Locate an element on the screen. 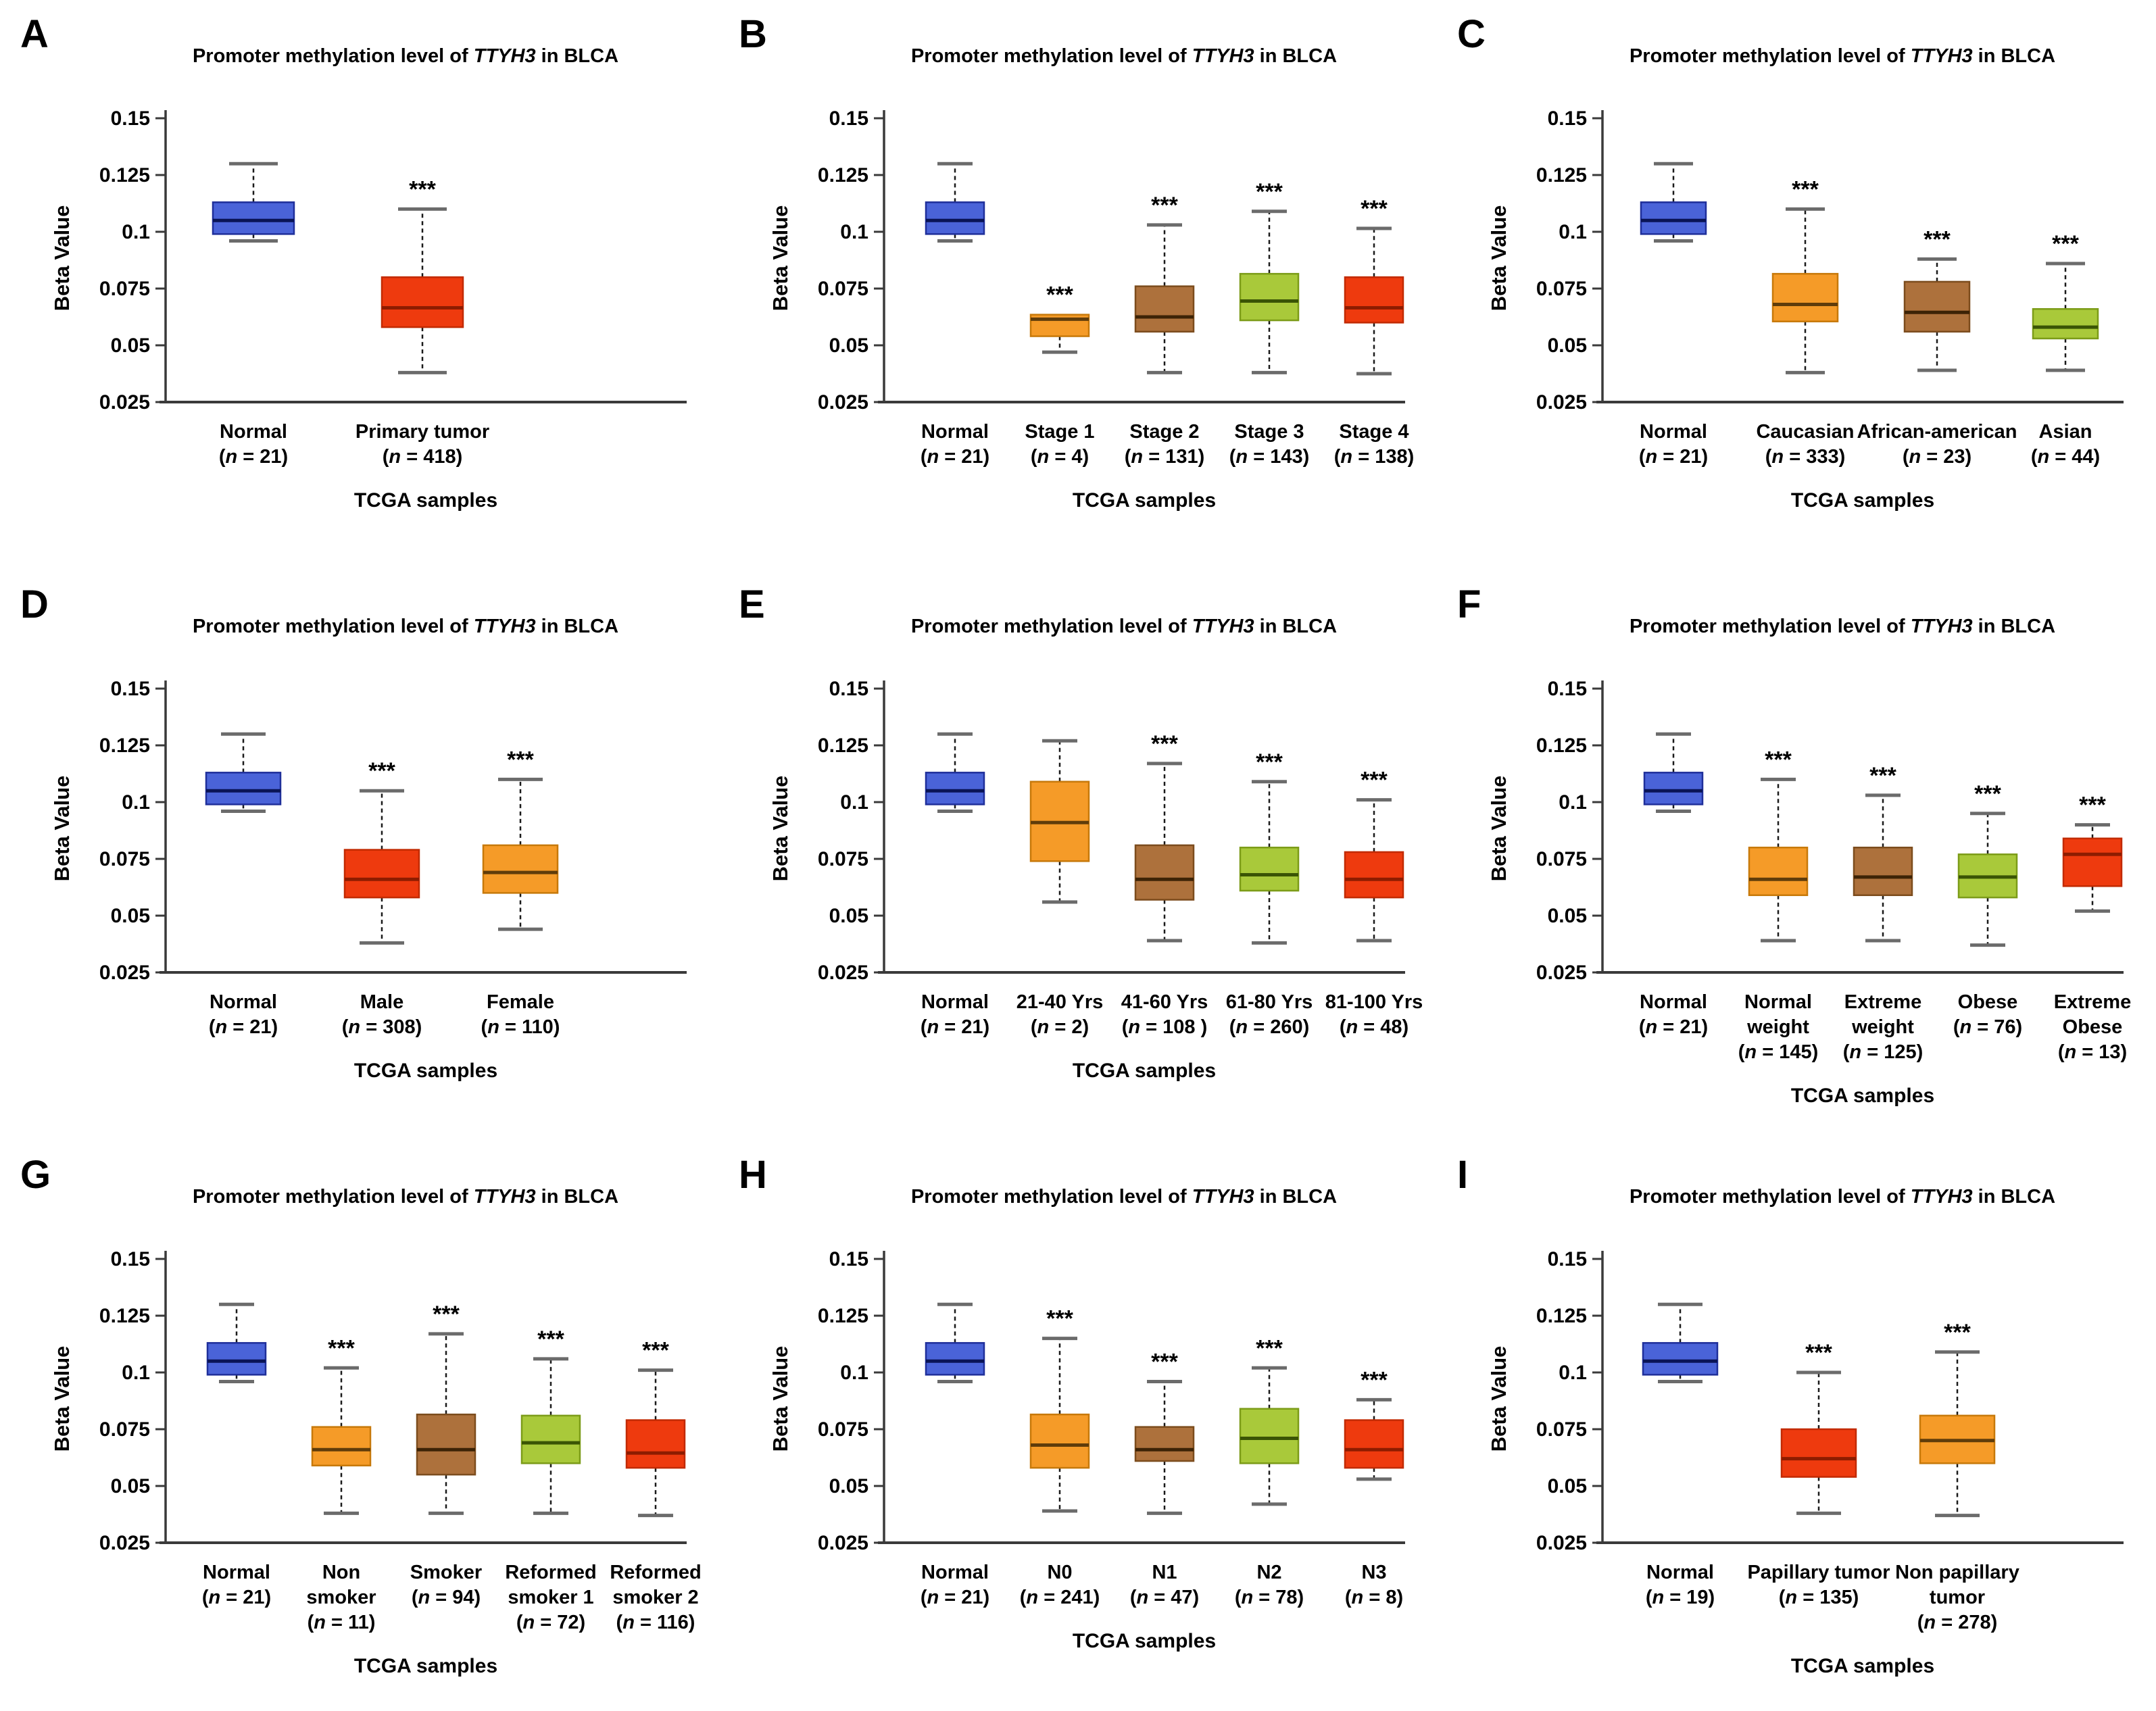 This screenshot has height=1711, width=2156. category-label: smoker is located at coordinates (341, 1598).